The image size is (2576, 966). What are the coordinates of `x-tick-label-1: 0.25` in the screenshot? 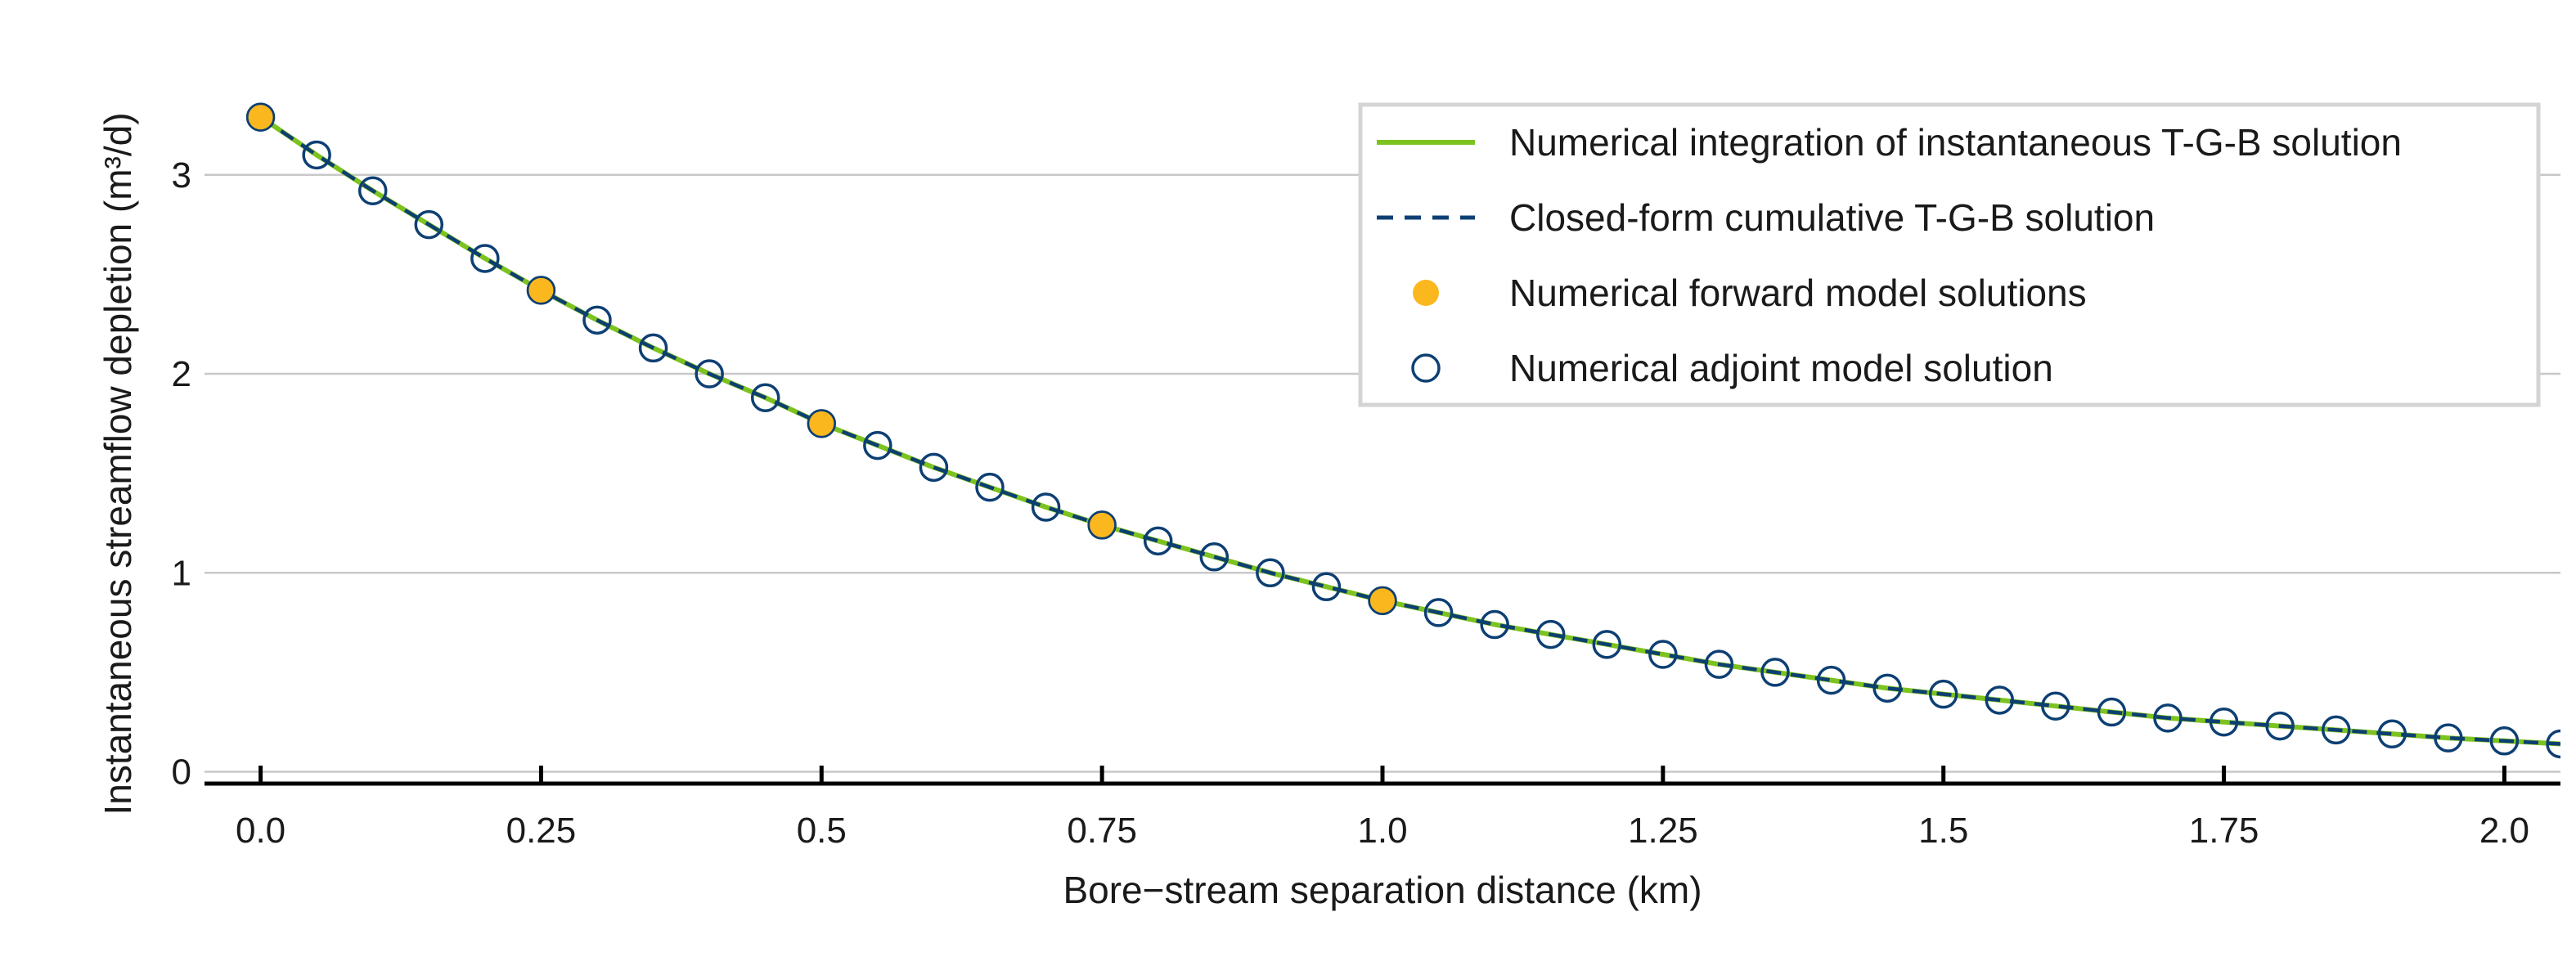 It's located at (541, 831).